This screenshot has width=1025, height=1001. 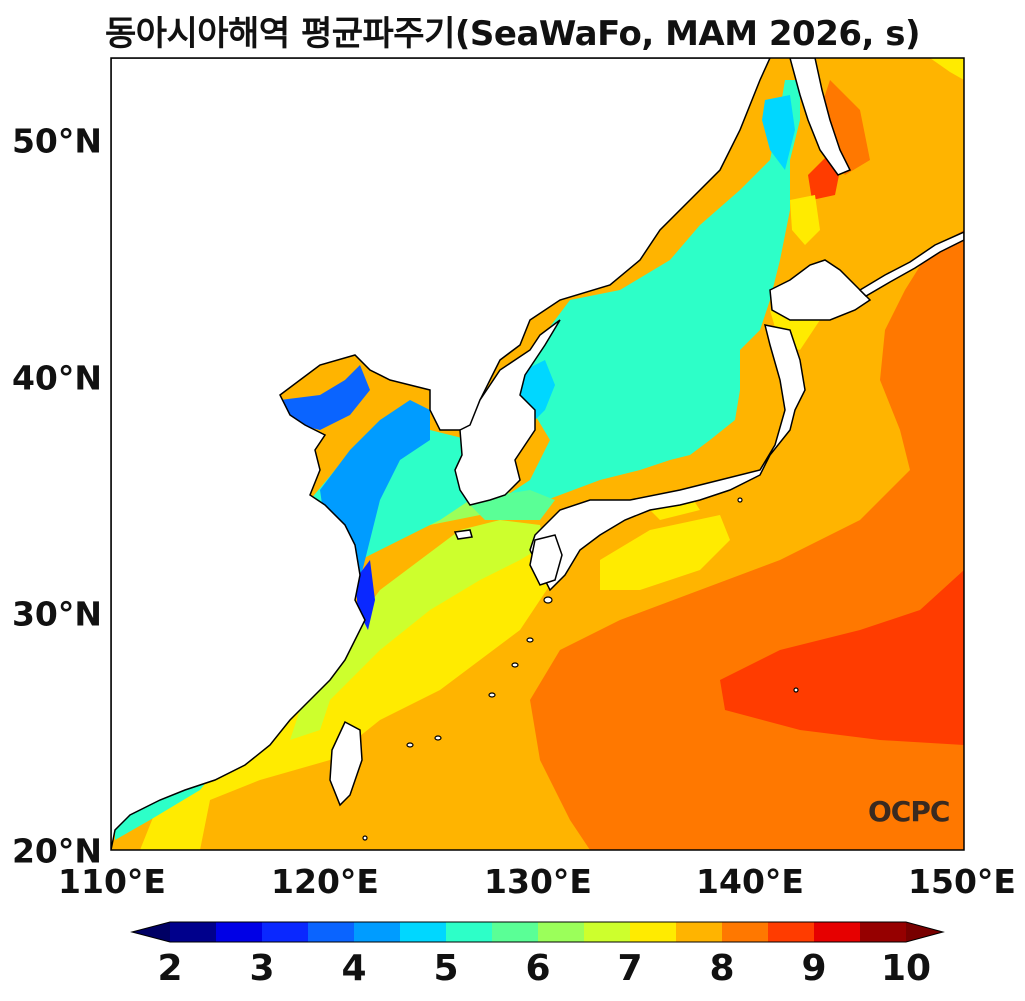 I want to click on contour-55s-yellowsea, so click(x=292, y=635).